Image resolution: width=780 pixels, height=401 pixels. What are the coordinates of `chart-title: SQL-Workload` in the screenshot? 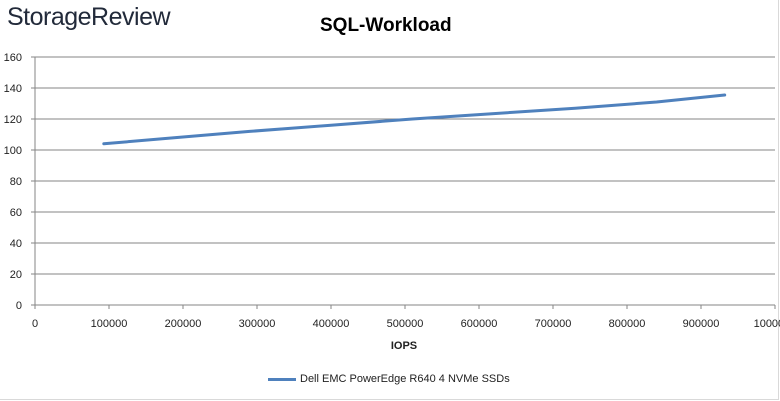 It's located at (386, 25).